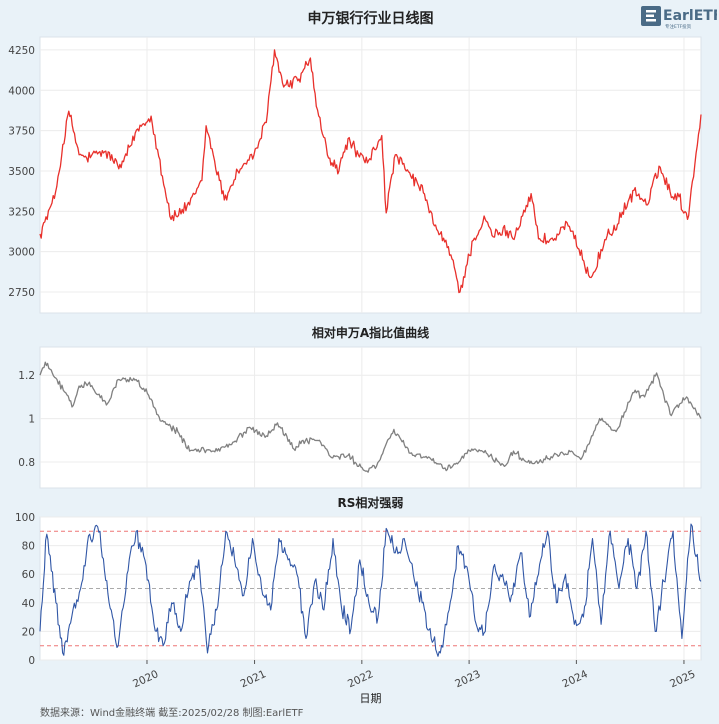  Describe the element at coordinates (21, 293) in the screenshot. I see `panel-price-ytick-0: 2750` at that location.